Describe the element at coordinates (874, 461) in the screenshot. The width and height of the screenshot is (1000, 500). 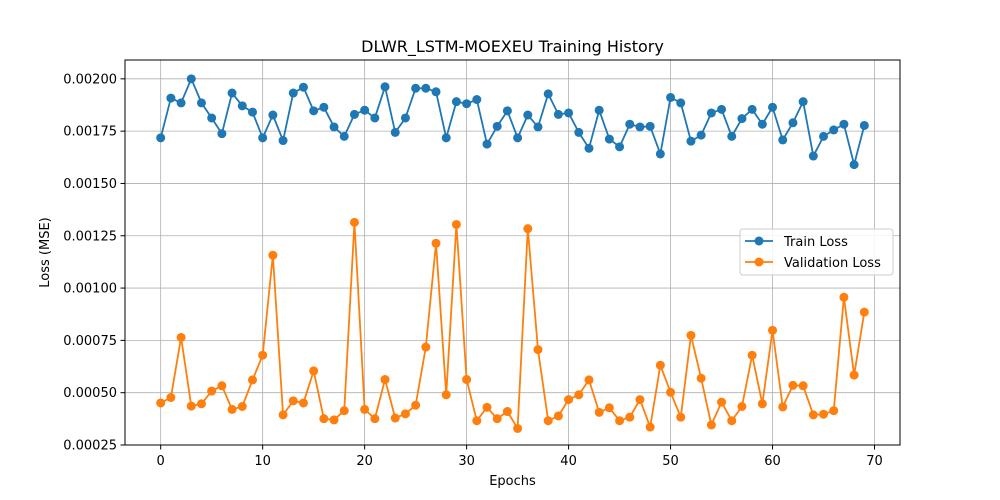
I see `x-tick-label: 70` at that location.